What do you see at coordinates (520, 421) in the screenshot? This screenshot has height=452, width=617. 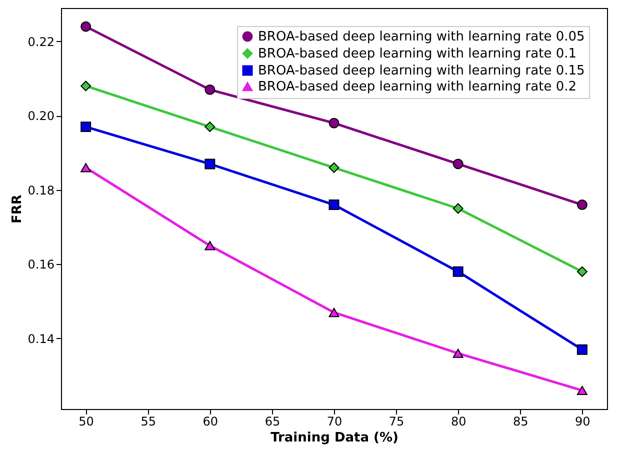 I see `x-tick-label: 85` at bounding box center [520, 421].